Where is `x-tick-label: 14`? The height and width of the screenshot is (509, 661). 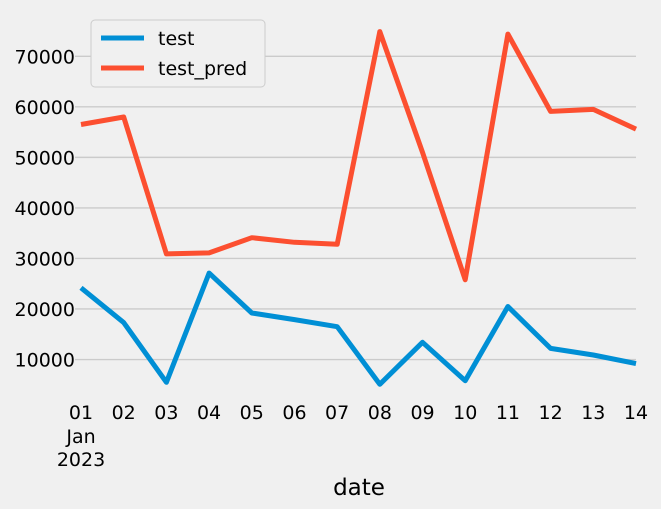 x-tick-label: 14 is located at coordinates (636, 413).